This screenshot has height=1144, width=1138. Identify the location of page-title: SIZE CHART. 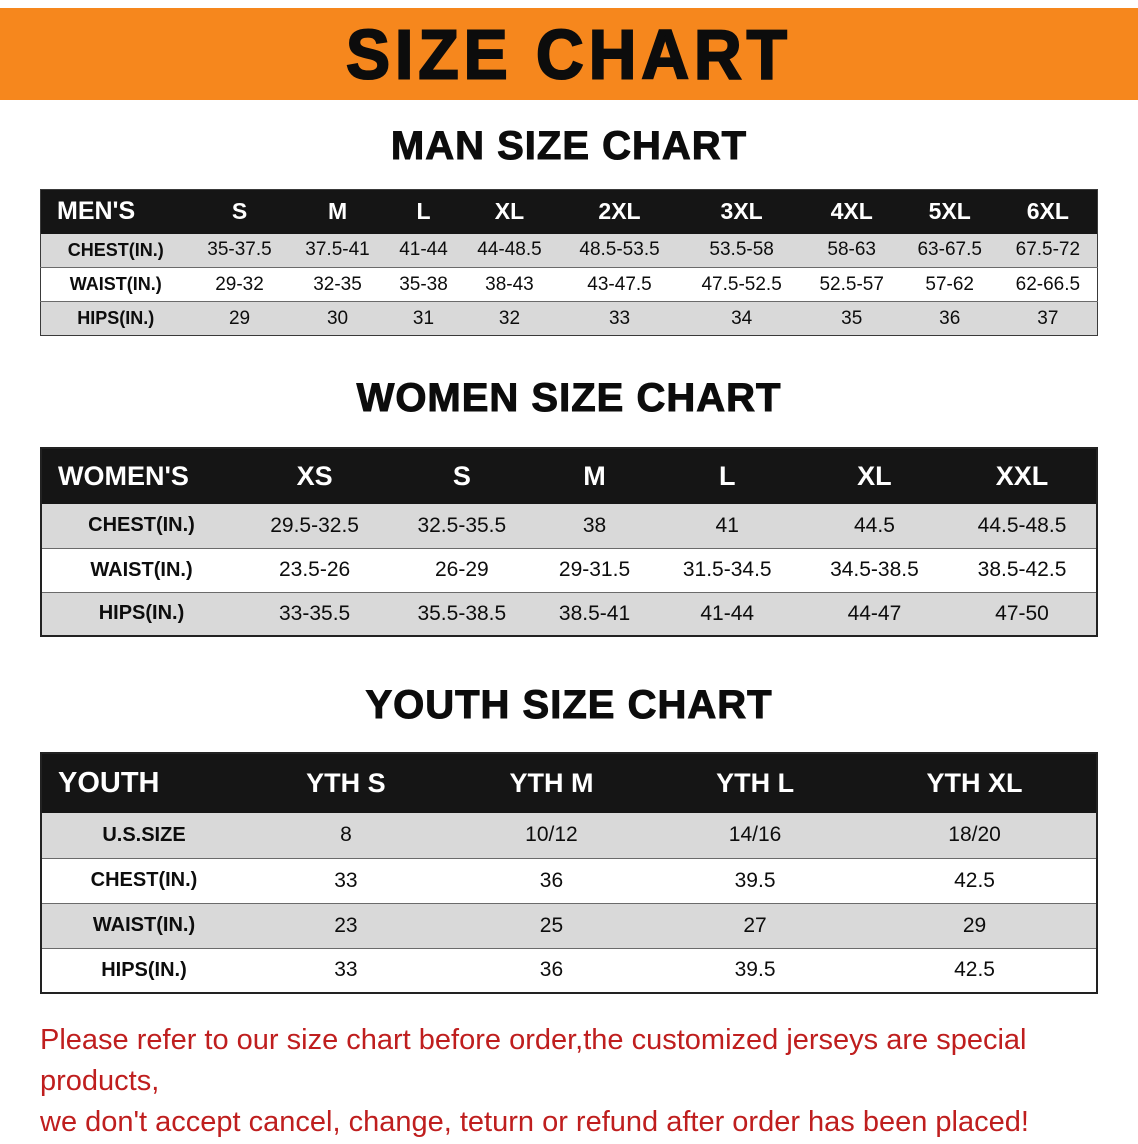
(568, 54).